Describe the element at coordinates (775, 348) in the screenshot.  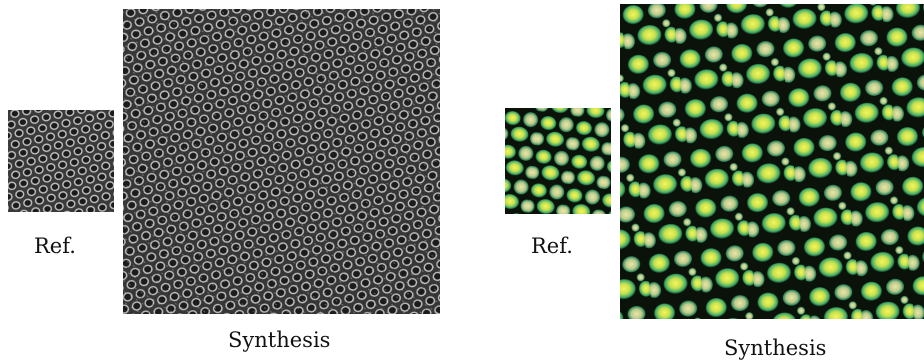
I see `right-synthesis-caption: Synthesis` at that location.